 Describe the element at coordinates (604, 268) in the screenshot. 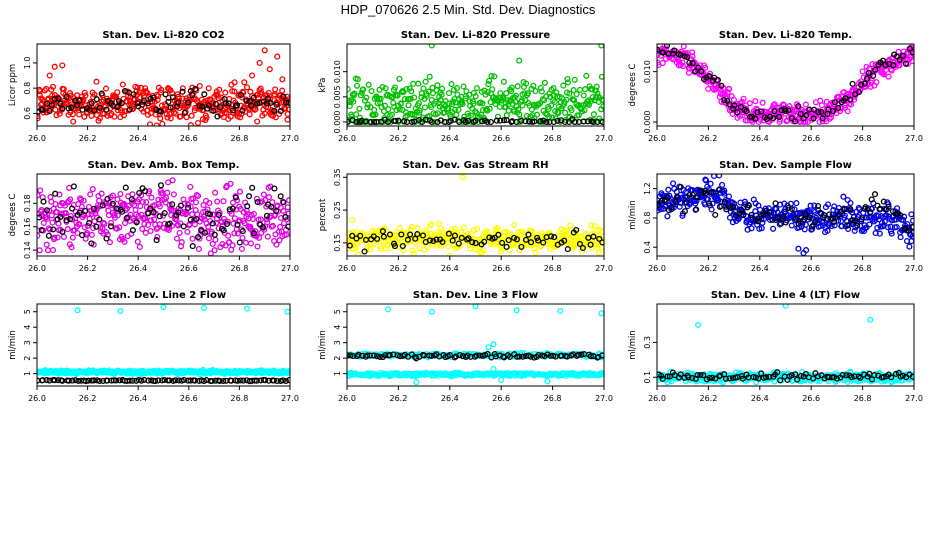

I see `x-tick-label: 27.0` at that location.